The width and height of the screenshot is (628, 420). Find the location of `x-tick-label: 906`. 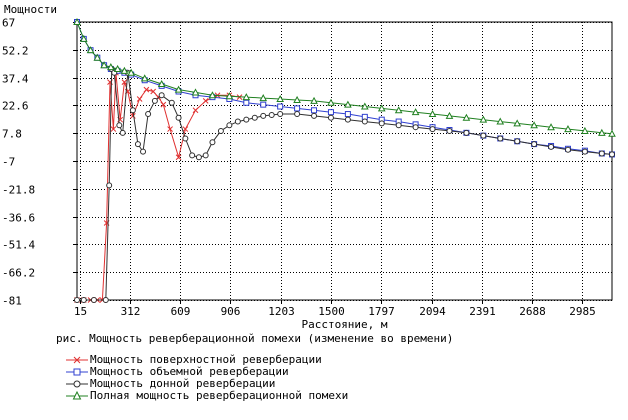

x-tick-label: 906 is located at coordinates (231, 311).